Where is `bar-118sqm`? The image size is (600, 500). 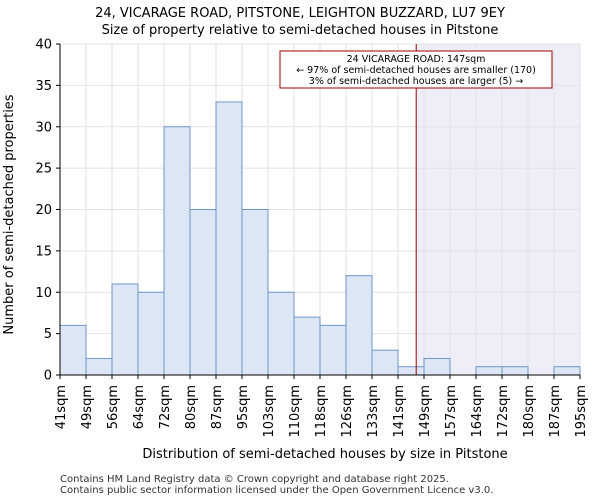
bar-118sqm is located at coordinates (333, 350).